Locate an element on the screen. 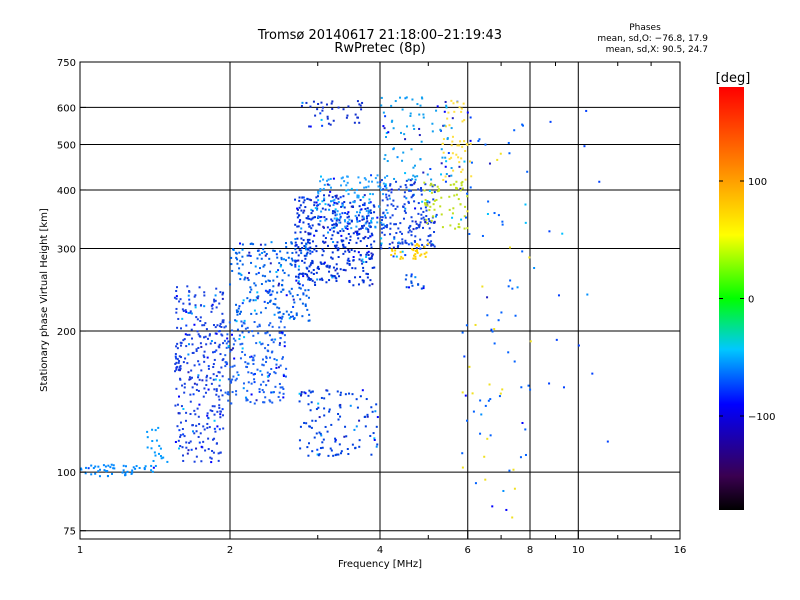 The image size is (800, 600). chart-title: Tromsø 20140617 21:18:00–21:19:43 is located at coordinates (379, 35).